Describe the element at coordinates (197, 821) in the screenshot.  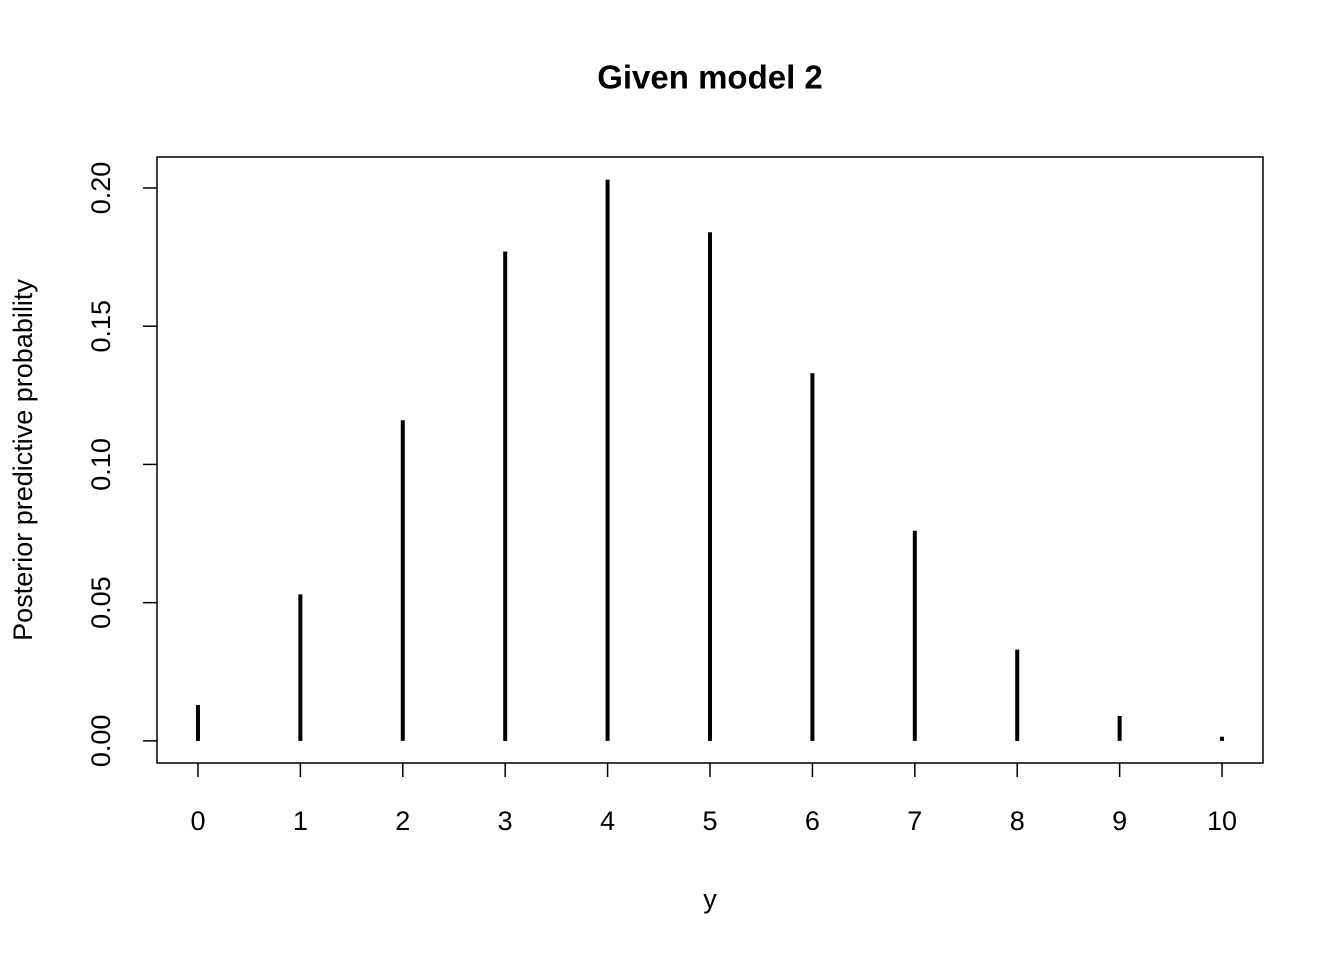
I see `x-tick-label: 0` at that location.